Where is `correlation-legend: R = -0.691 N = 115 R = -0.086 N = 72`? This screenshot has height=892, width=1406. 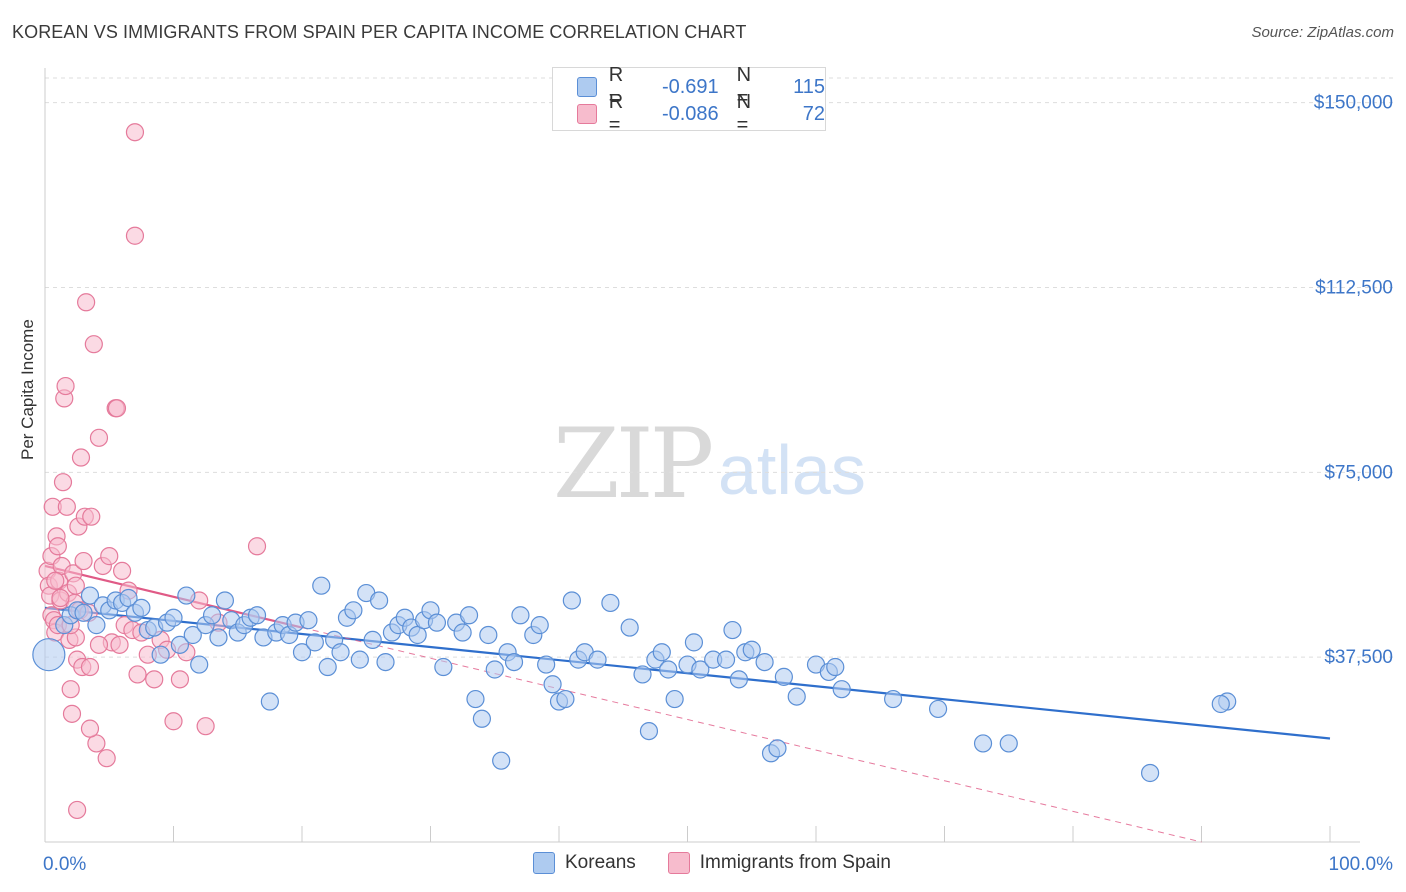 correlation-legend: R = -0.691 N = 115 R = -0.086 N = 72 is located at coordinates (689, 100).